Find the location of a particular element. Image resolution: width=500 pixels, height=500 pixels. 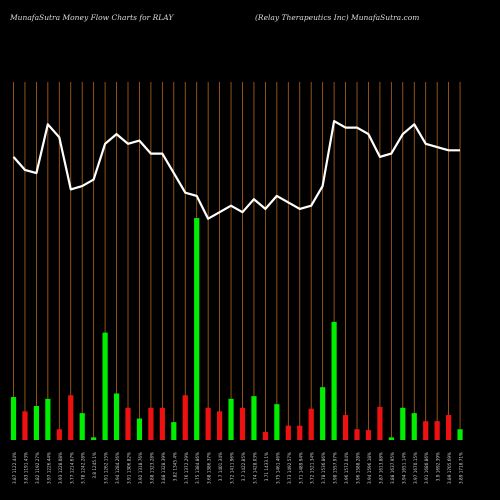

x-tick-label: 3.82 1345.4% is located at coordinates (174, 466).